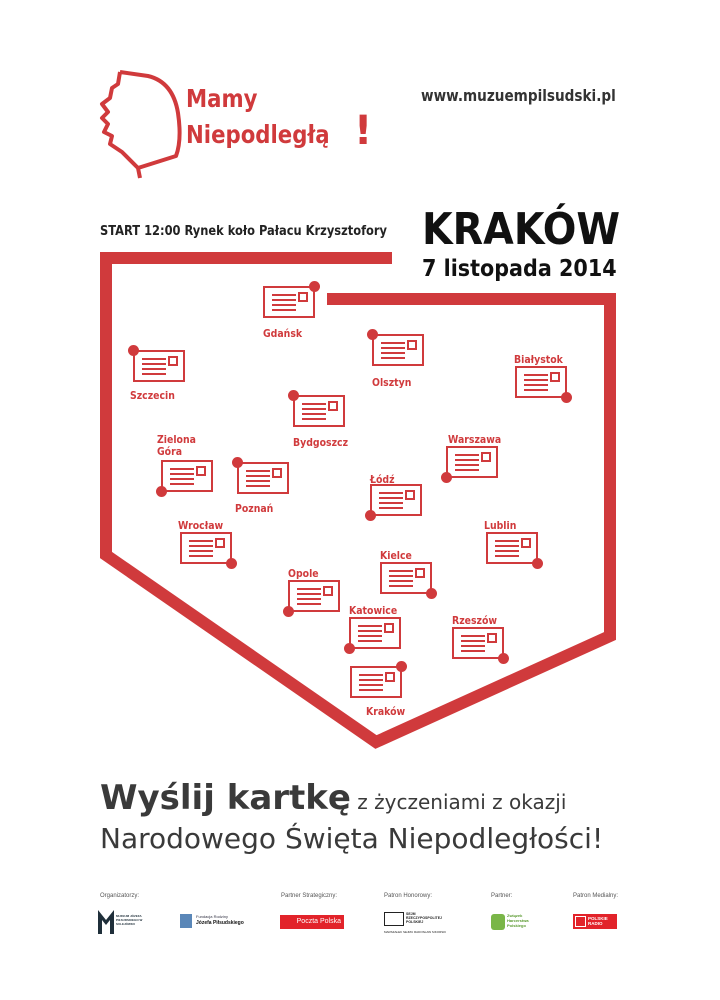 The image size is (720, 1000). Describe the element at coordinates (258, 134) in the screenshot. I see `brand-line-2: Niepodległą` at that location.